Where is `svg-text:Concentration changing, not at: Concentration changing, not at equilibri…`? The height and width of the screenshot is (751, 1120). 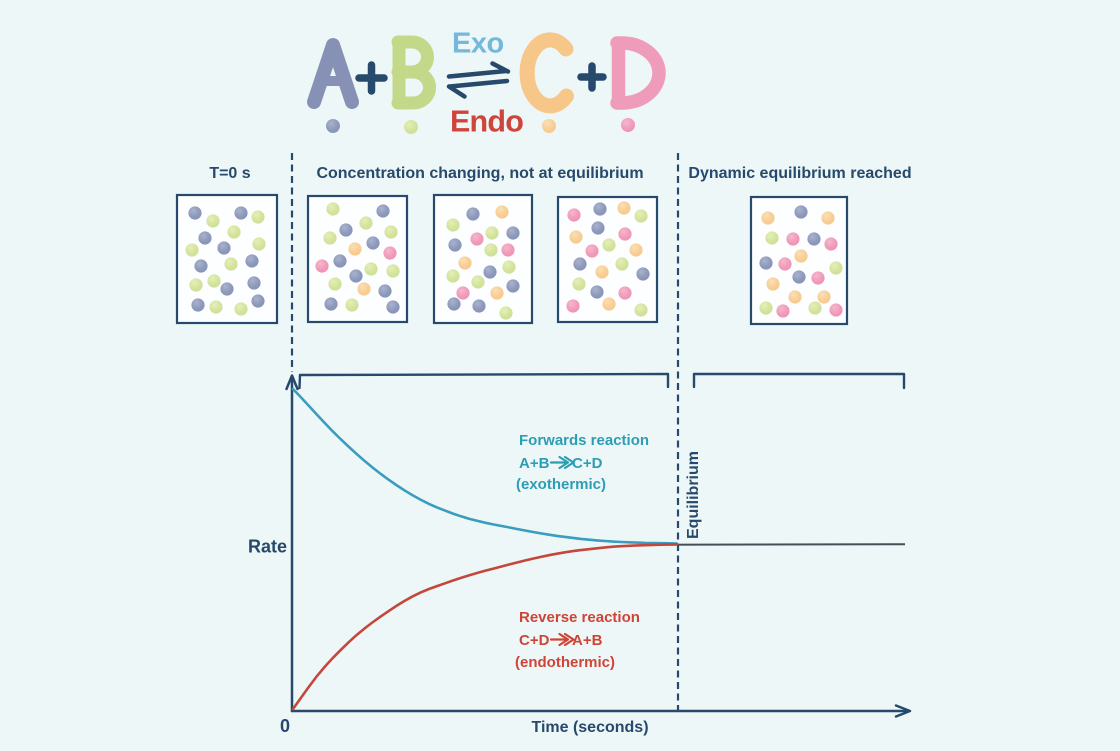
svg-text:Concentration changing, not at: Concentration changing, not at equilibri… is located at coordinates (479, 173).